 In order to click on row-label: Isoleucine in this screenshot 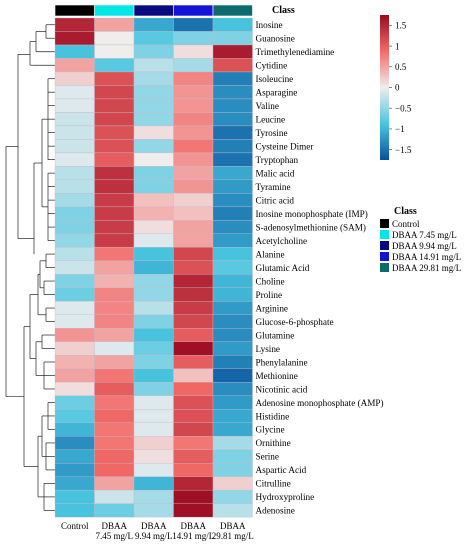, I will do `click(275, 79)`.